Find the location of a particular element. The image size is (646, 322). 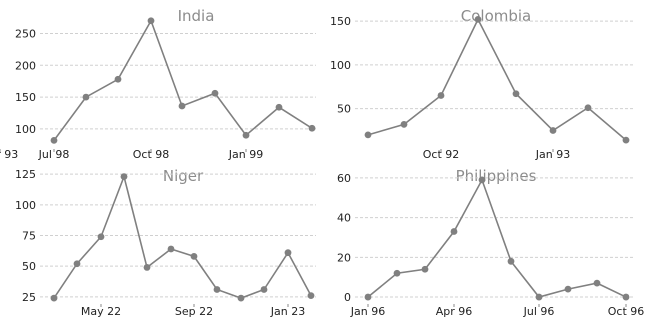

panel-title-philippines: Philippines is located at coordinates (496, 176).